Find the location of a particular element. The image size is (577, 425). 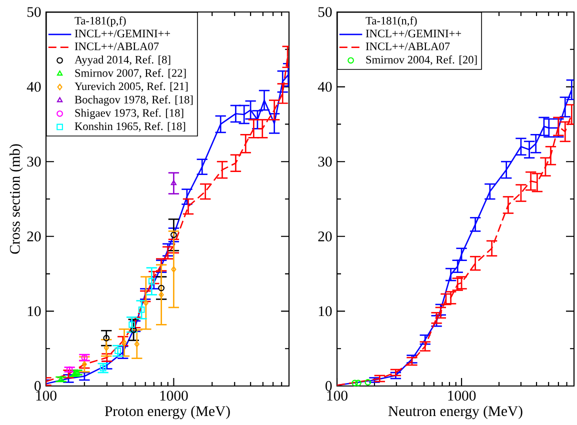

x-axis-title: Proton energy (MeV) is located at coordinates (167, 413).